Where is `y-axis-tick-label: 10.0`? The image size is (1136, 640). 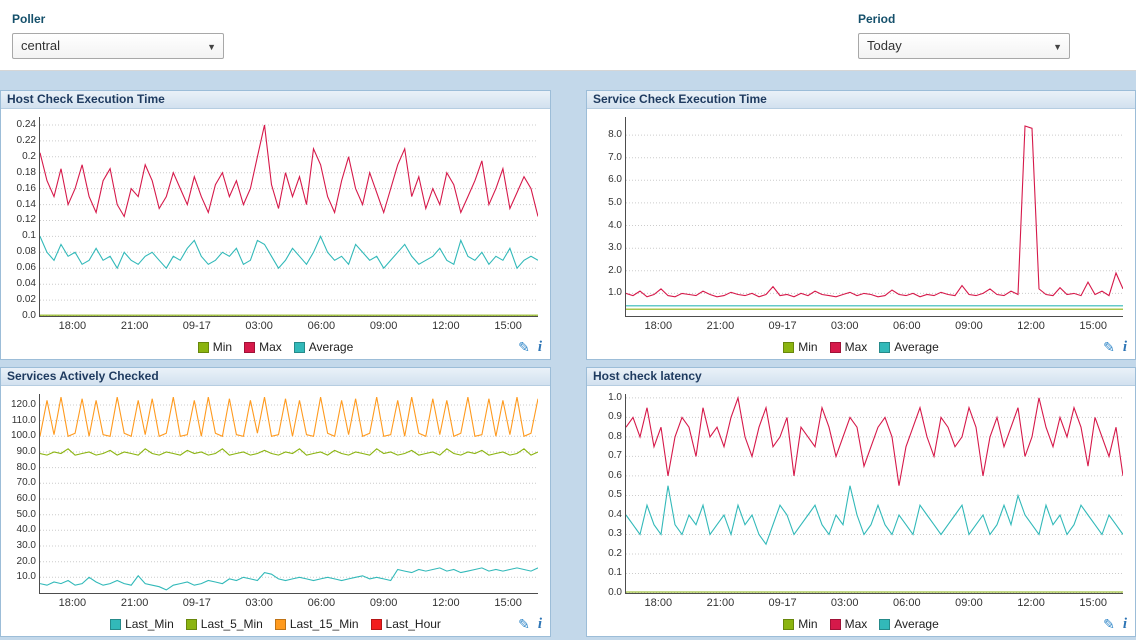
y-axis-tick-label: 10.0 is located at coordinates (26, 577).